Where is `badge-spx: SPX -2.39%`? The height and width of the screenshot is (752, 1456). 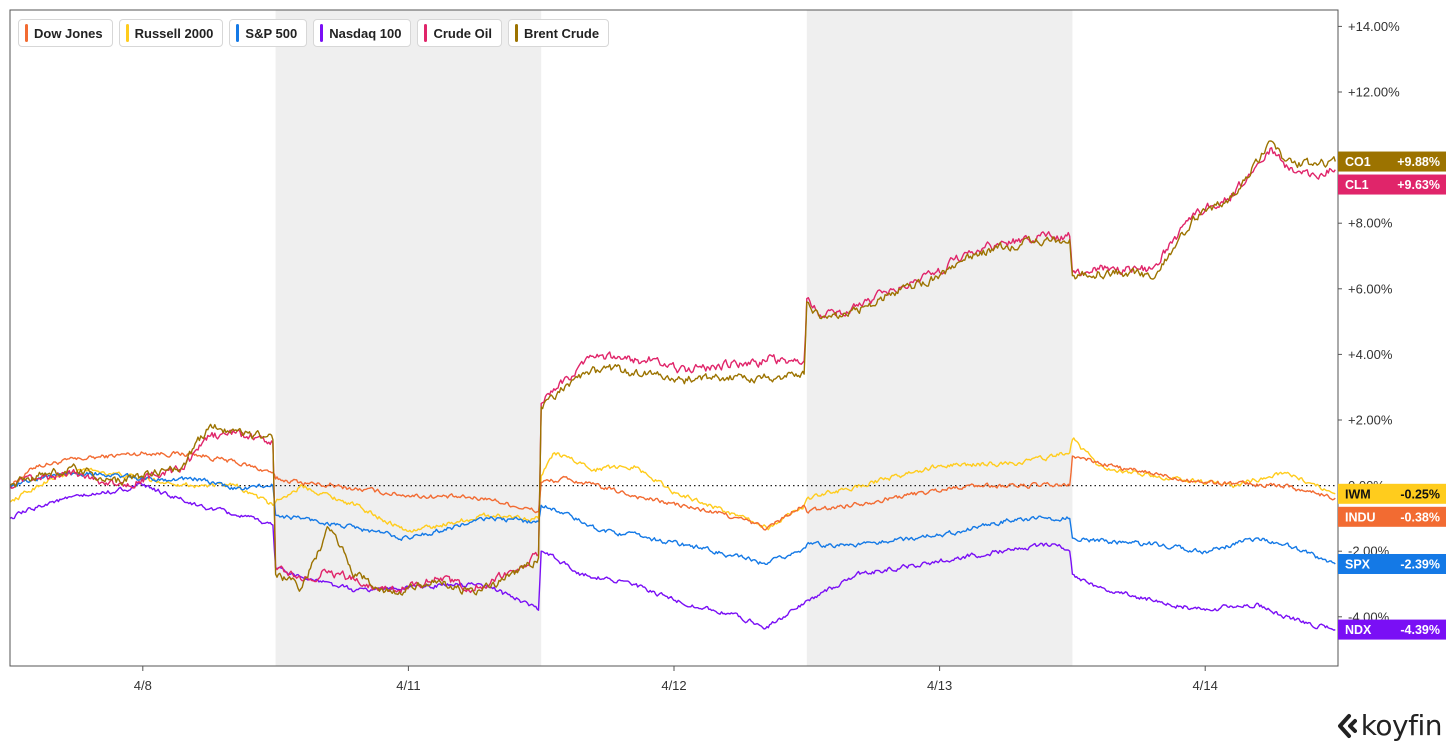 badge-spx: SPX -2.39% is located at coordinates (1392, 563).